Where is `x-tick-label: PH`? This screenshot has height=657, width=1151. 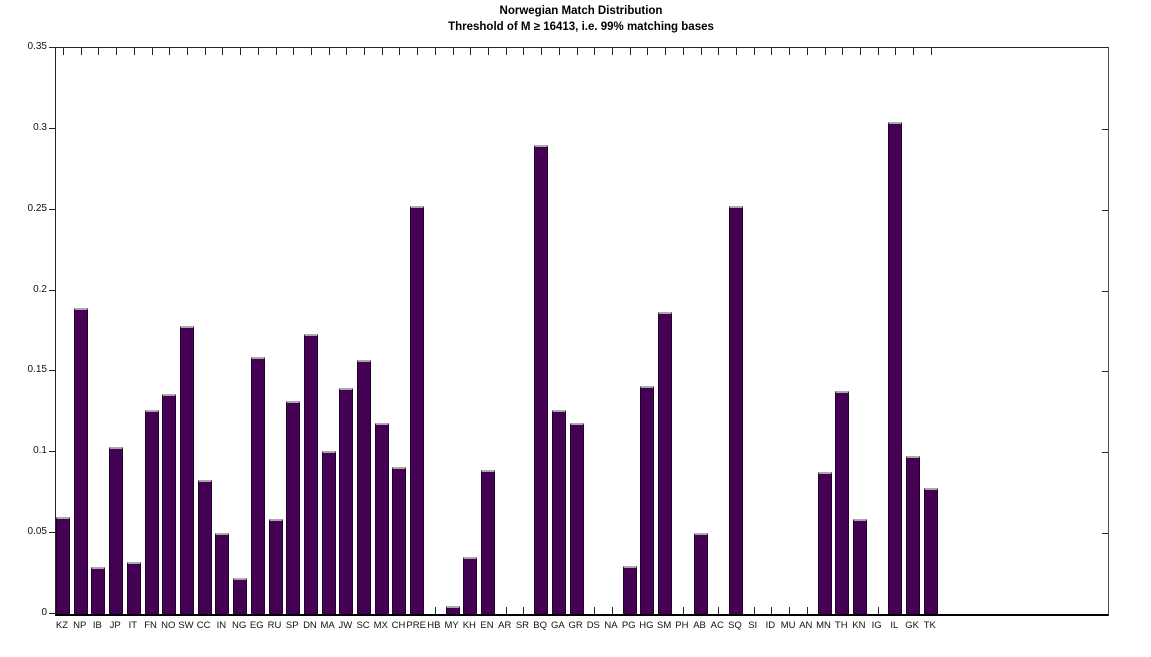
x-tick-label: PH is located at coordinates (682, 625).